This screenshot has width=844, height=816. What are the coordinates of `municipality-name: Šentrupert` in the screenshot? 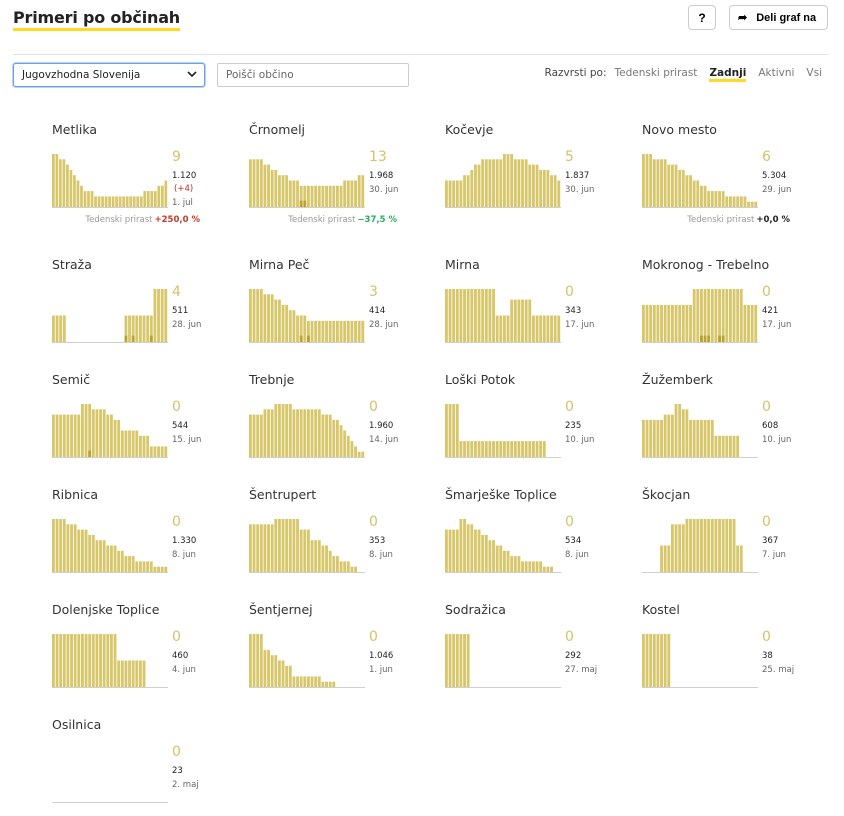 It's located at (283, 494).